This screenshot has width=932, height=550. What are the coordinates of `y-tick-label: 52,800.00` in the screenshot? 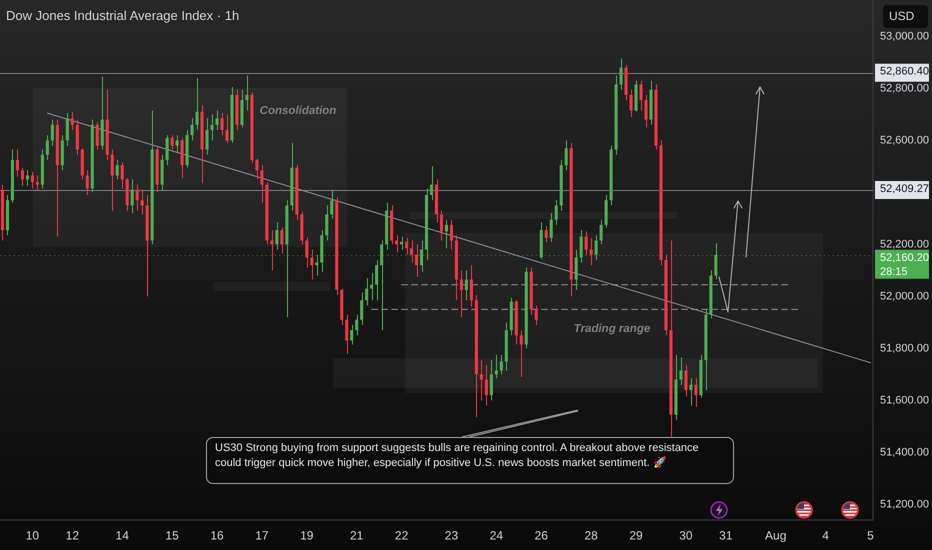 It's located at (904, 88).